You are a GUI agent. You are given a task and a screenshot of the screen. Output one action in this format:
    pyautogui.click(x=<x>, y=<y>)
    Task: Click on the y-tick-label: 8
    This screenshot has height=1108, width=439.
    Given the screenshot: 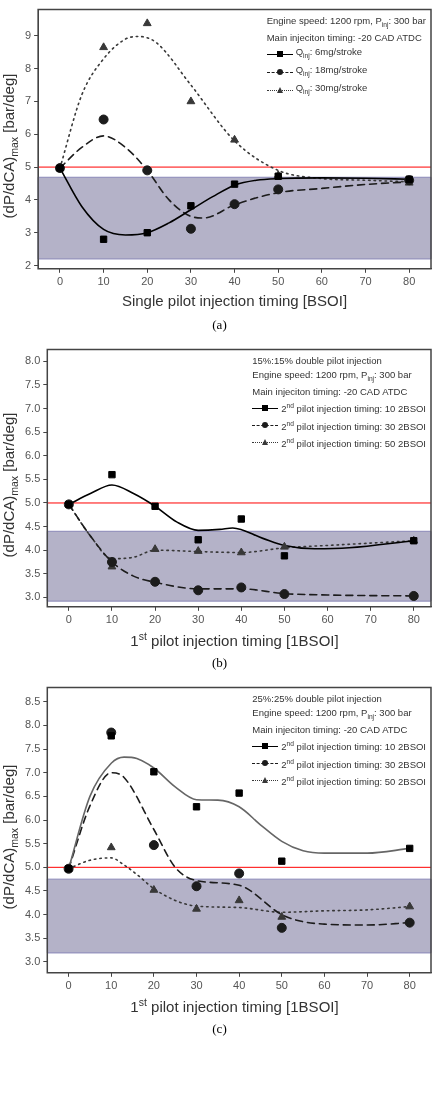 What is the action you would take?
    pyautogui.click(x=28, y=67)
    